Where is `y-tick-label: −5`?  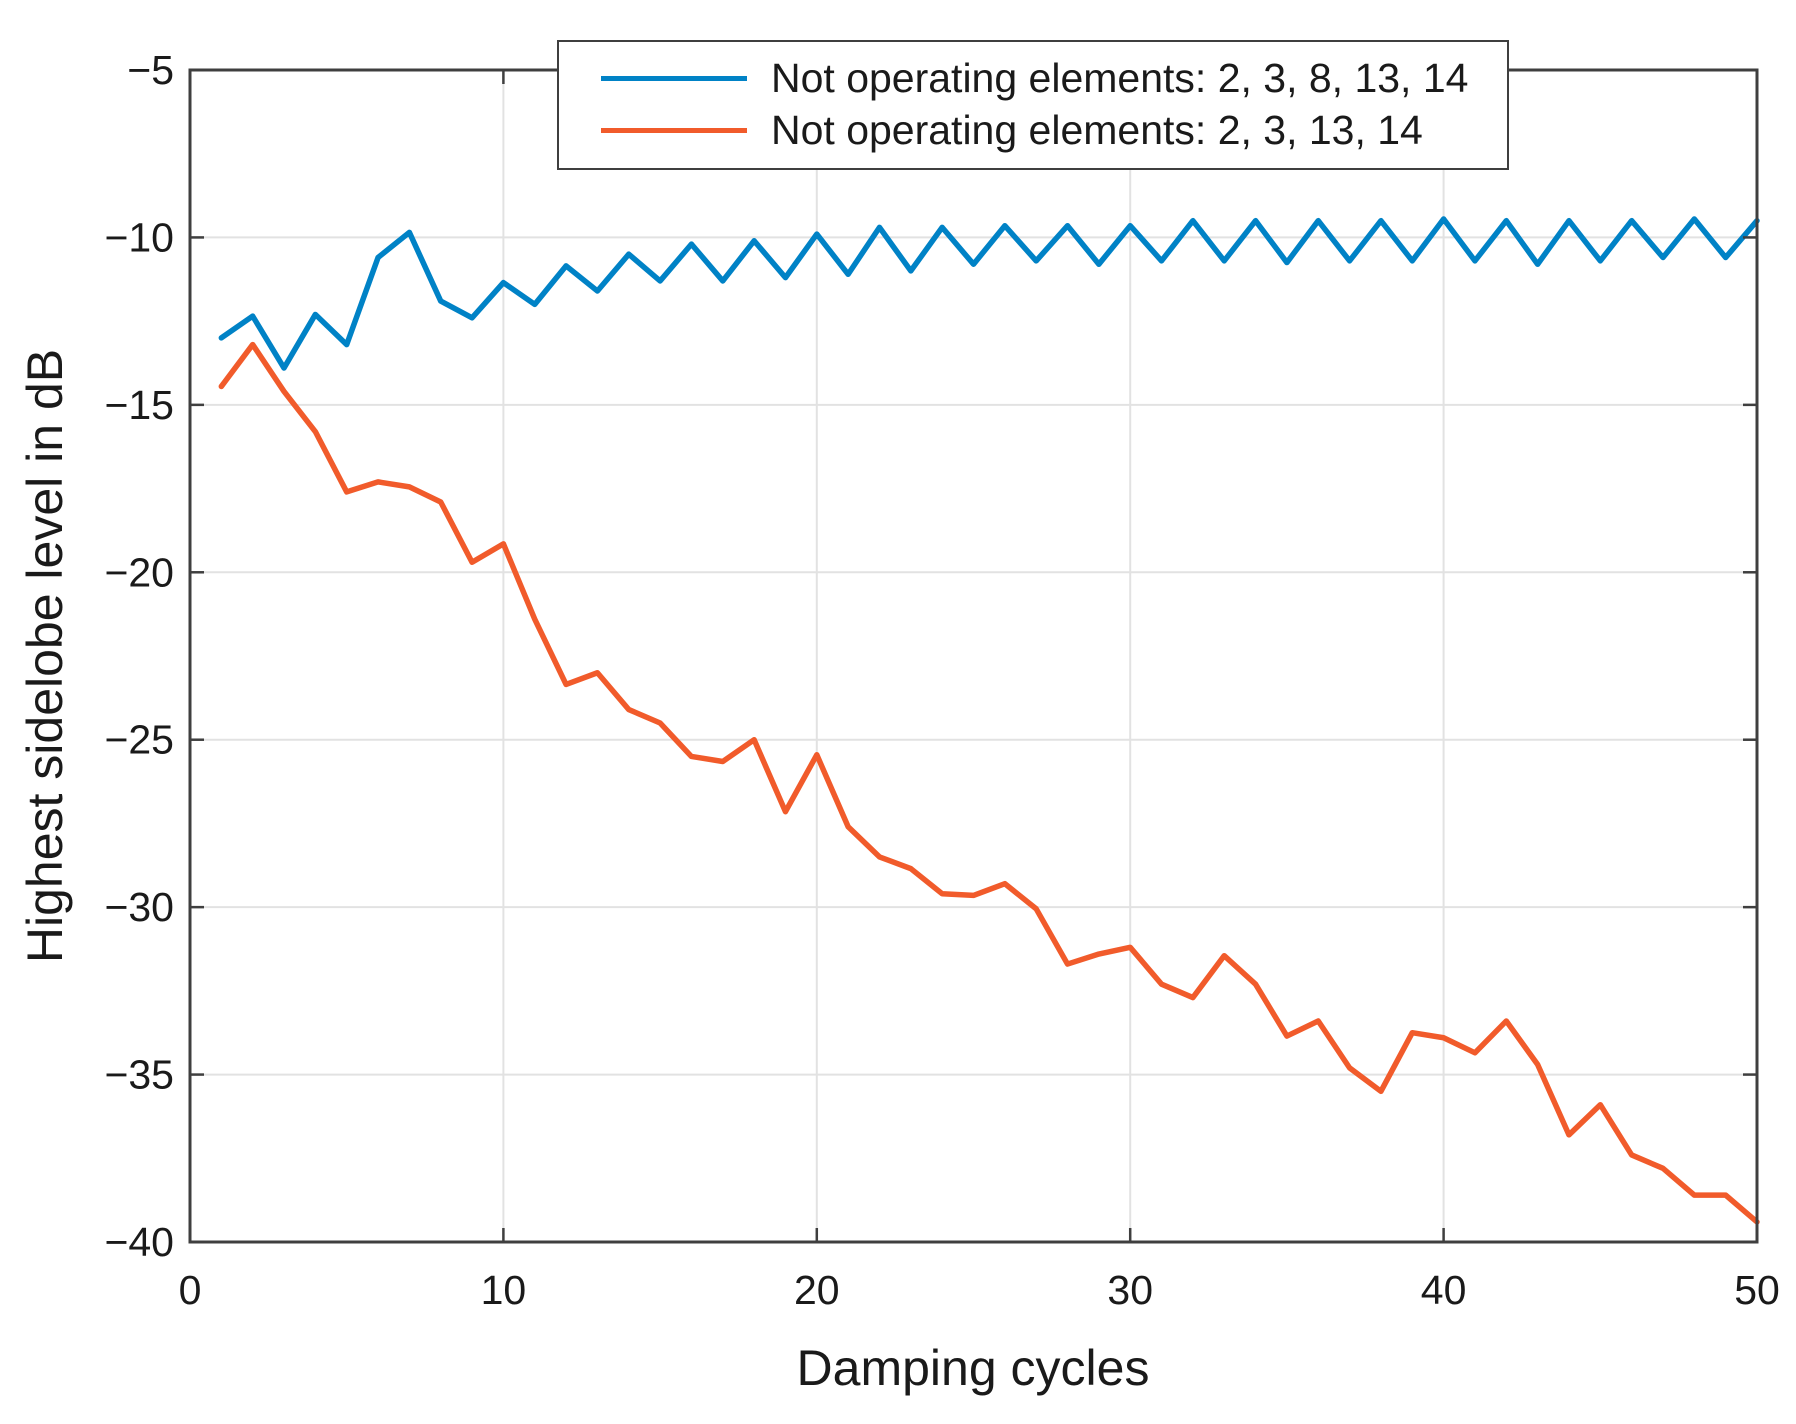 y-tick-label: −5 is located at coordinates (150, 70).